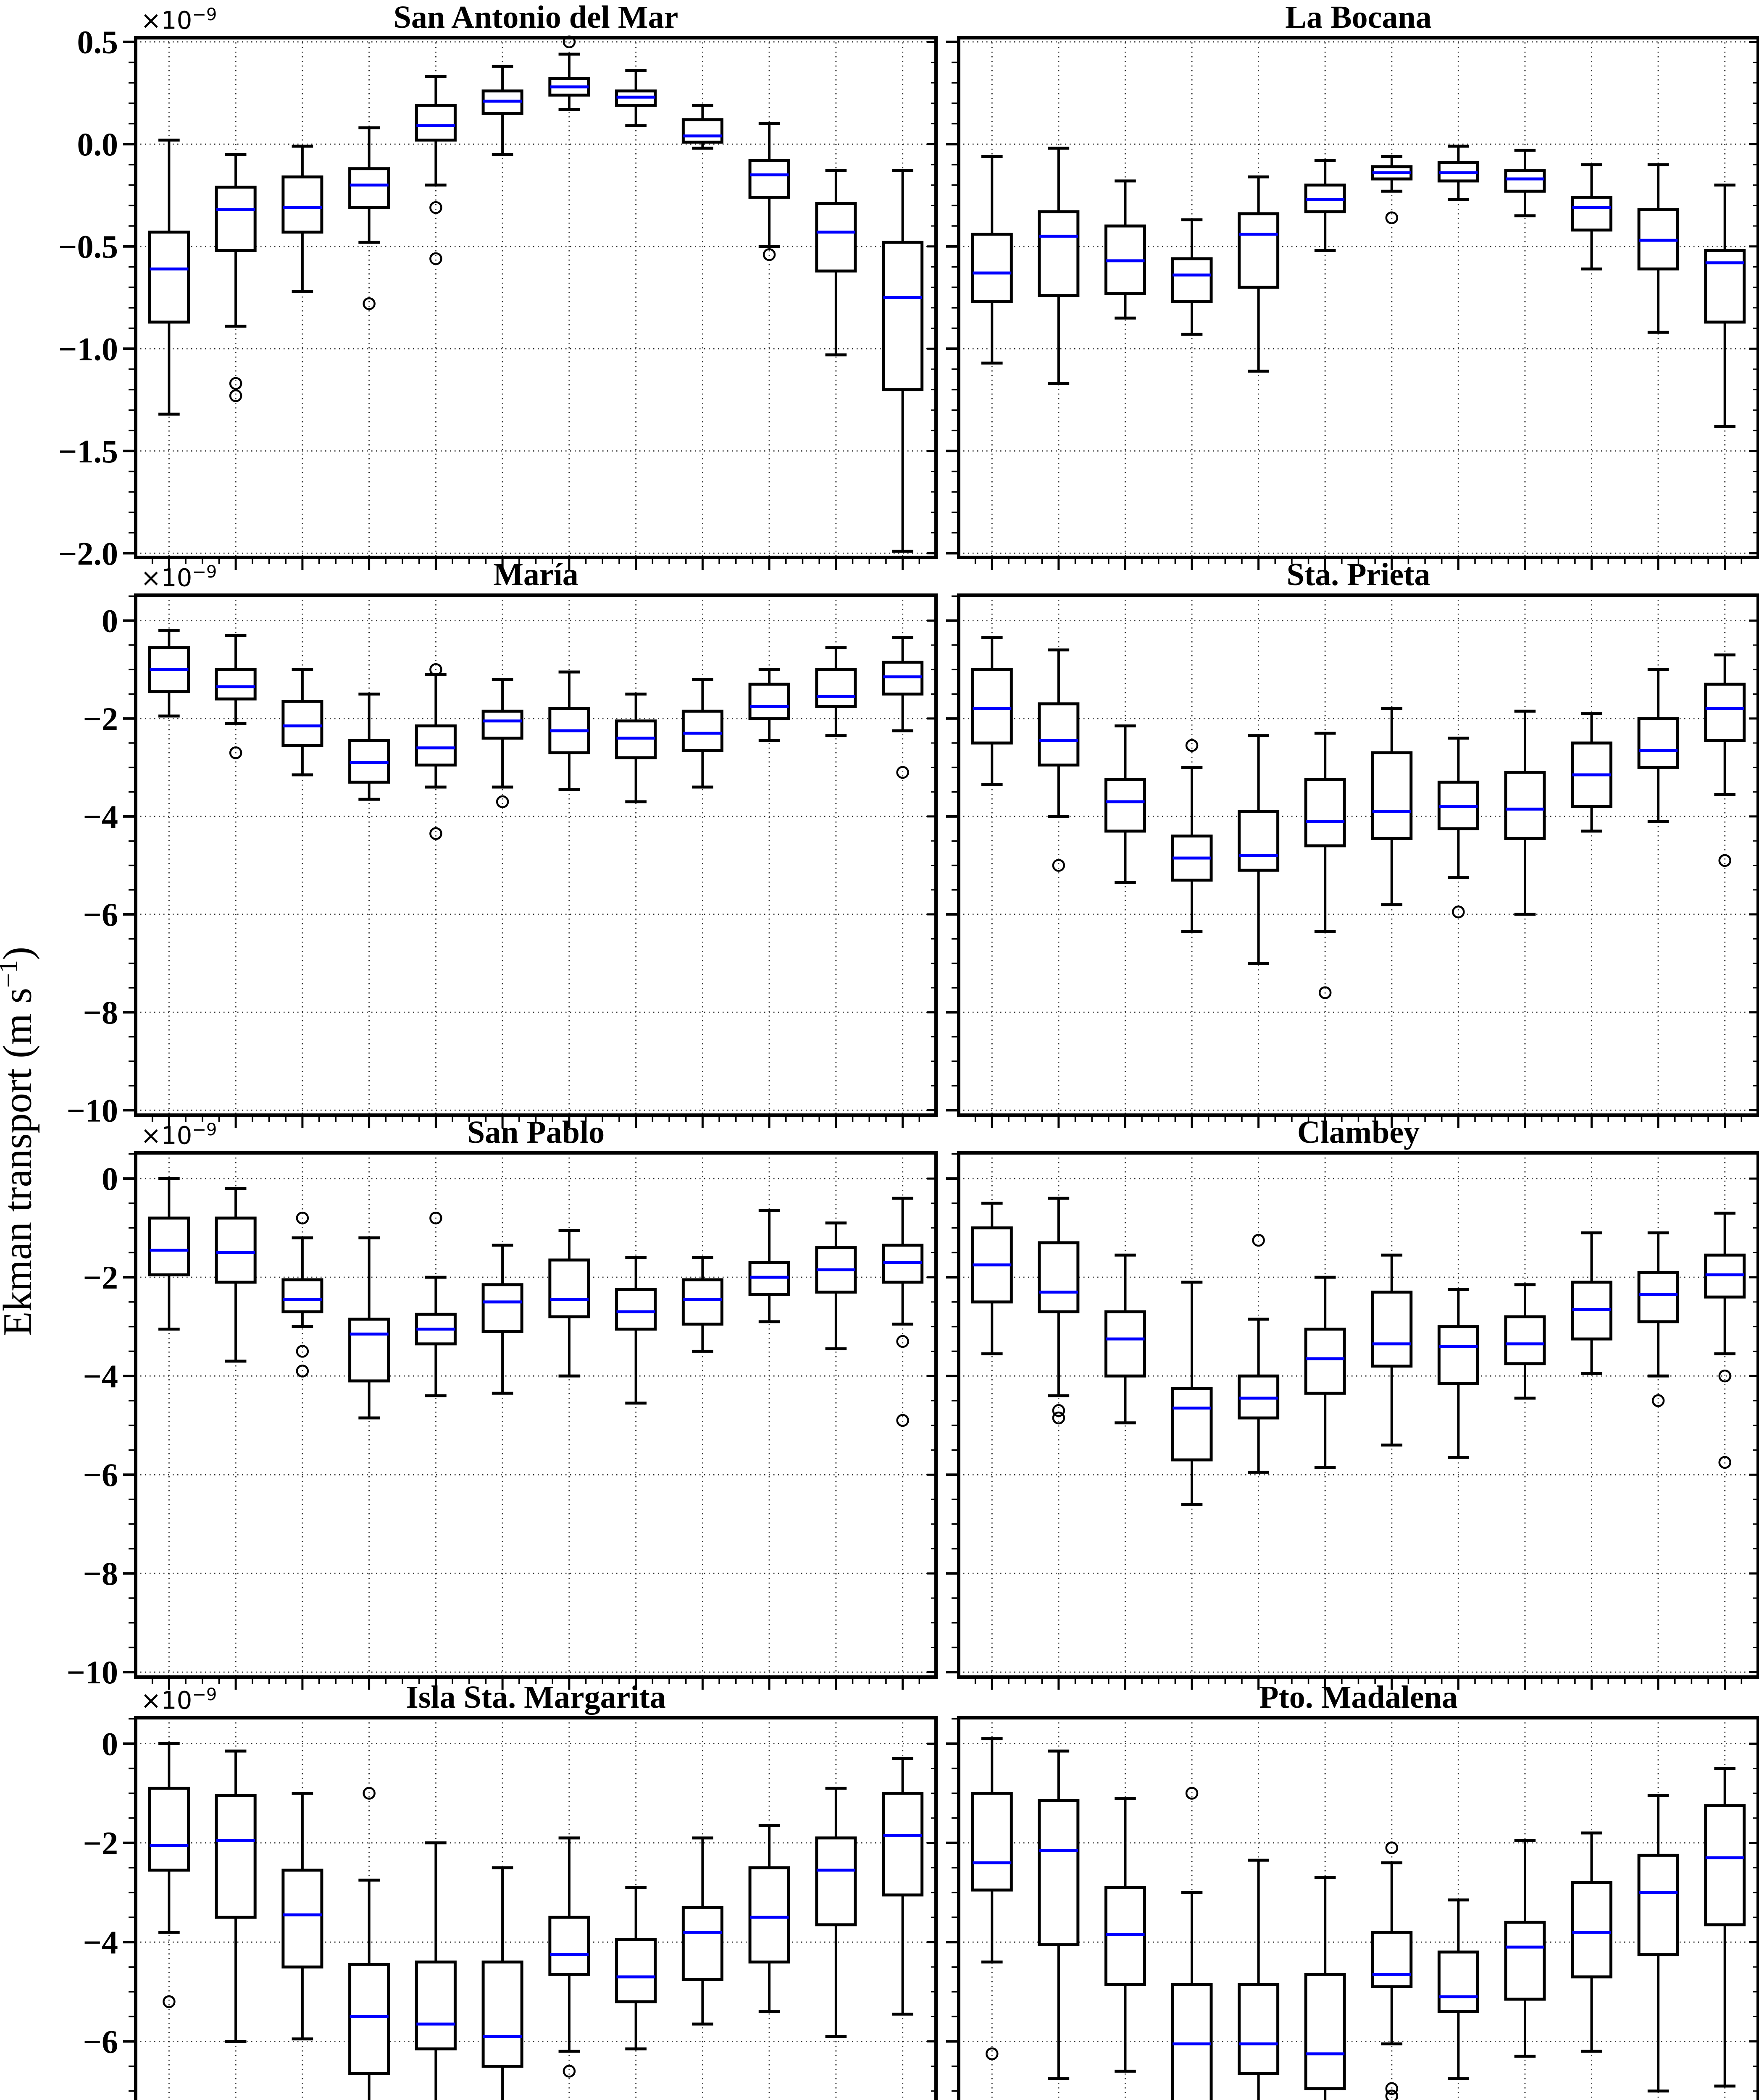 This screenshot has width=1759, height=2100. I want to click on panel-title-la-bocana: La Bocana, so click(1358, 17).